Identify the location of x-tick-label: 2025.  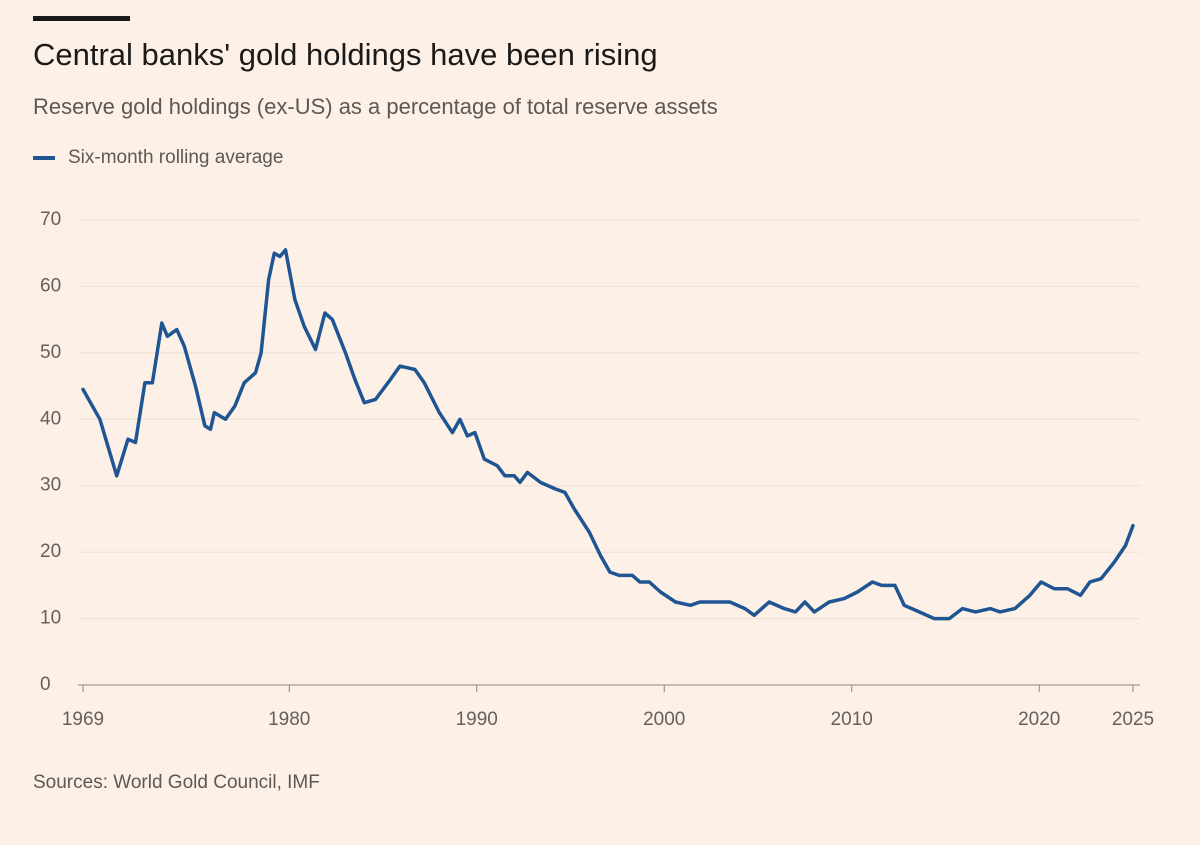
(1133, 719).